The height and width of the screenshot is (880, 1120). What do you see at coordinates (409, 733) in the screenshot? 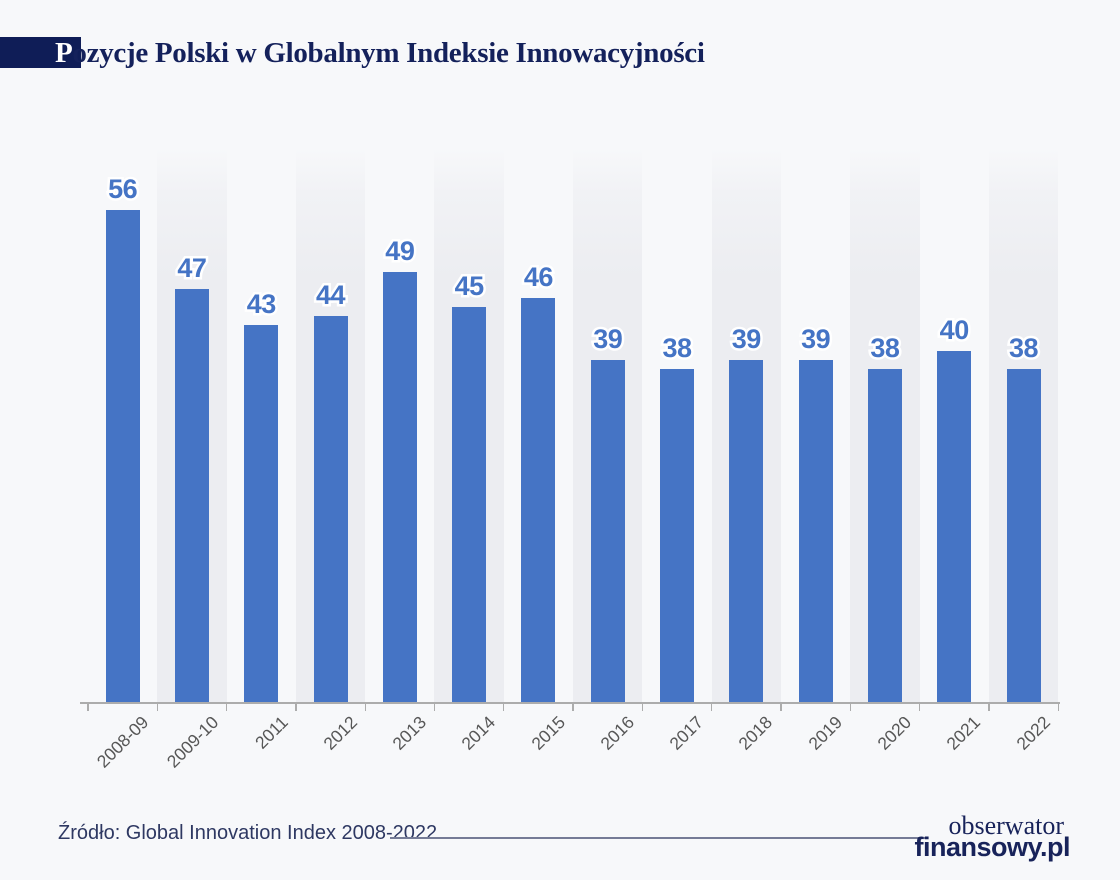
I see `x-axis-label: 2013` at bounding box center [409, 733].